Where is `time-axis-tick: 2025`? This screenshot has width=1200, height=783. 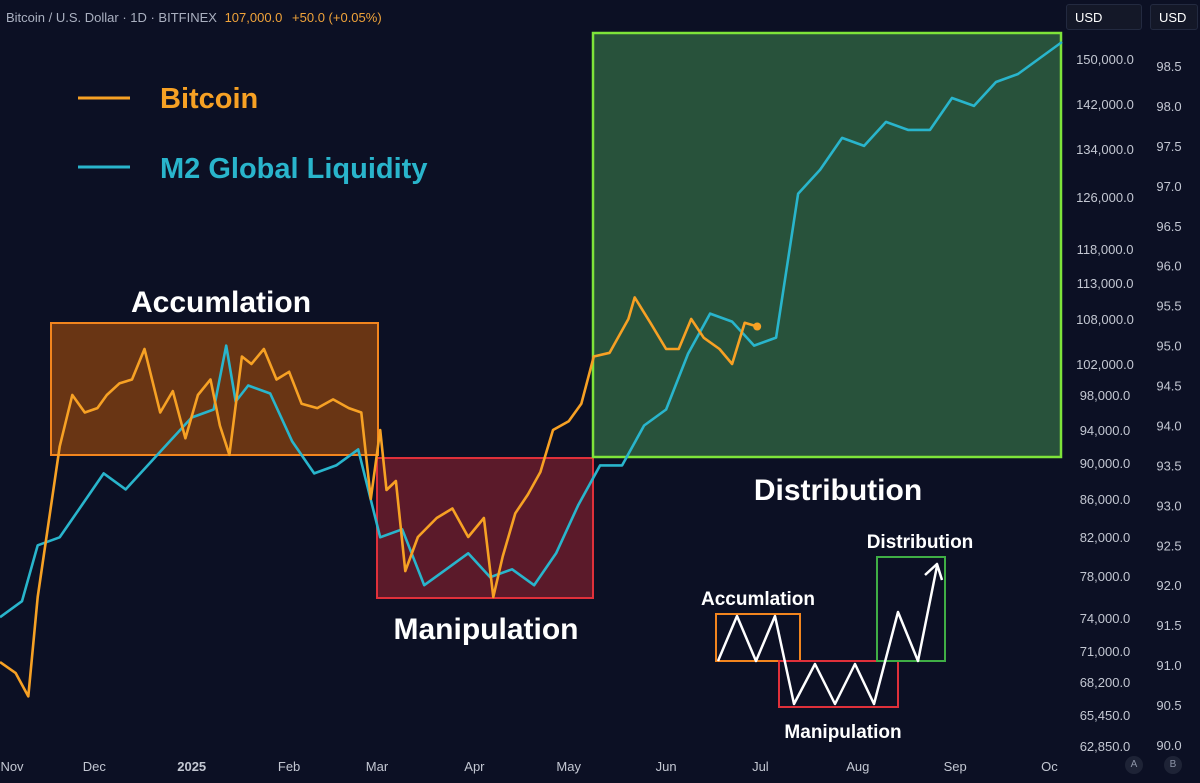
time-axis-tick: 2025 is located at coordinates (191, 766).